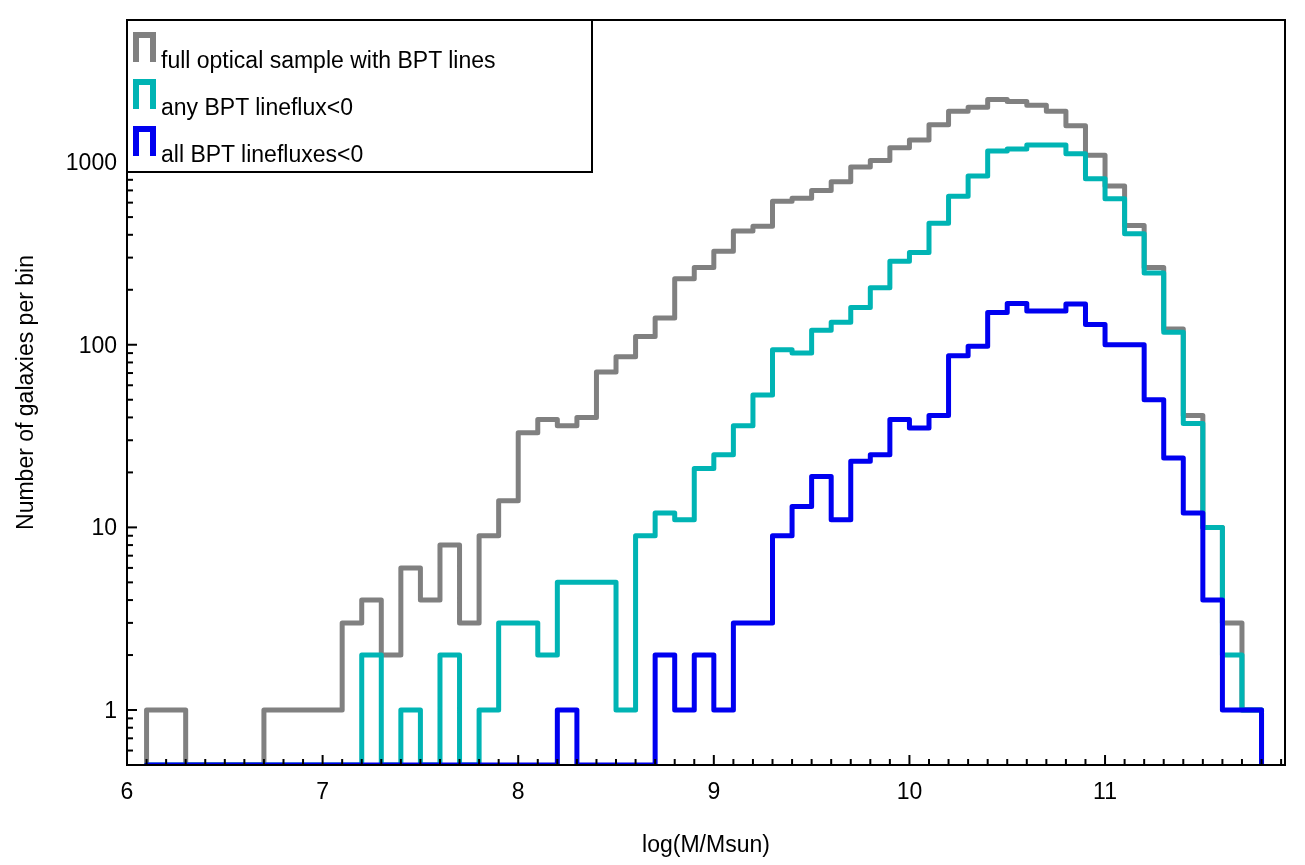  I want to click on x-tick-label: 7, so click(323, 791).